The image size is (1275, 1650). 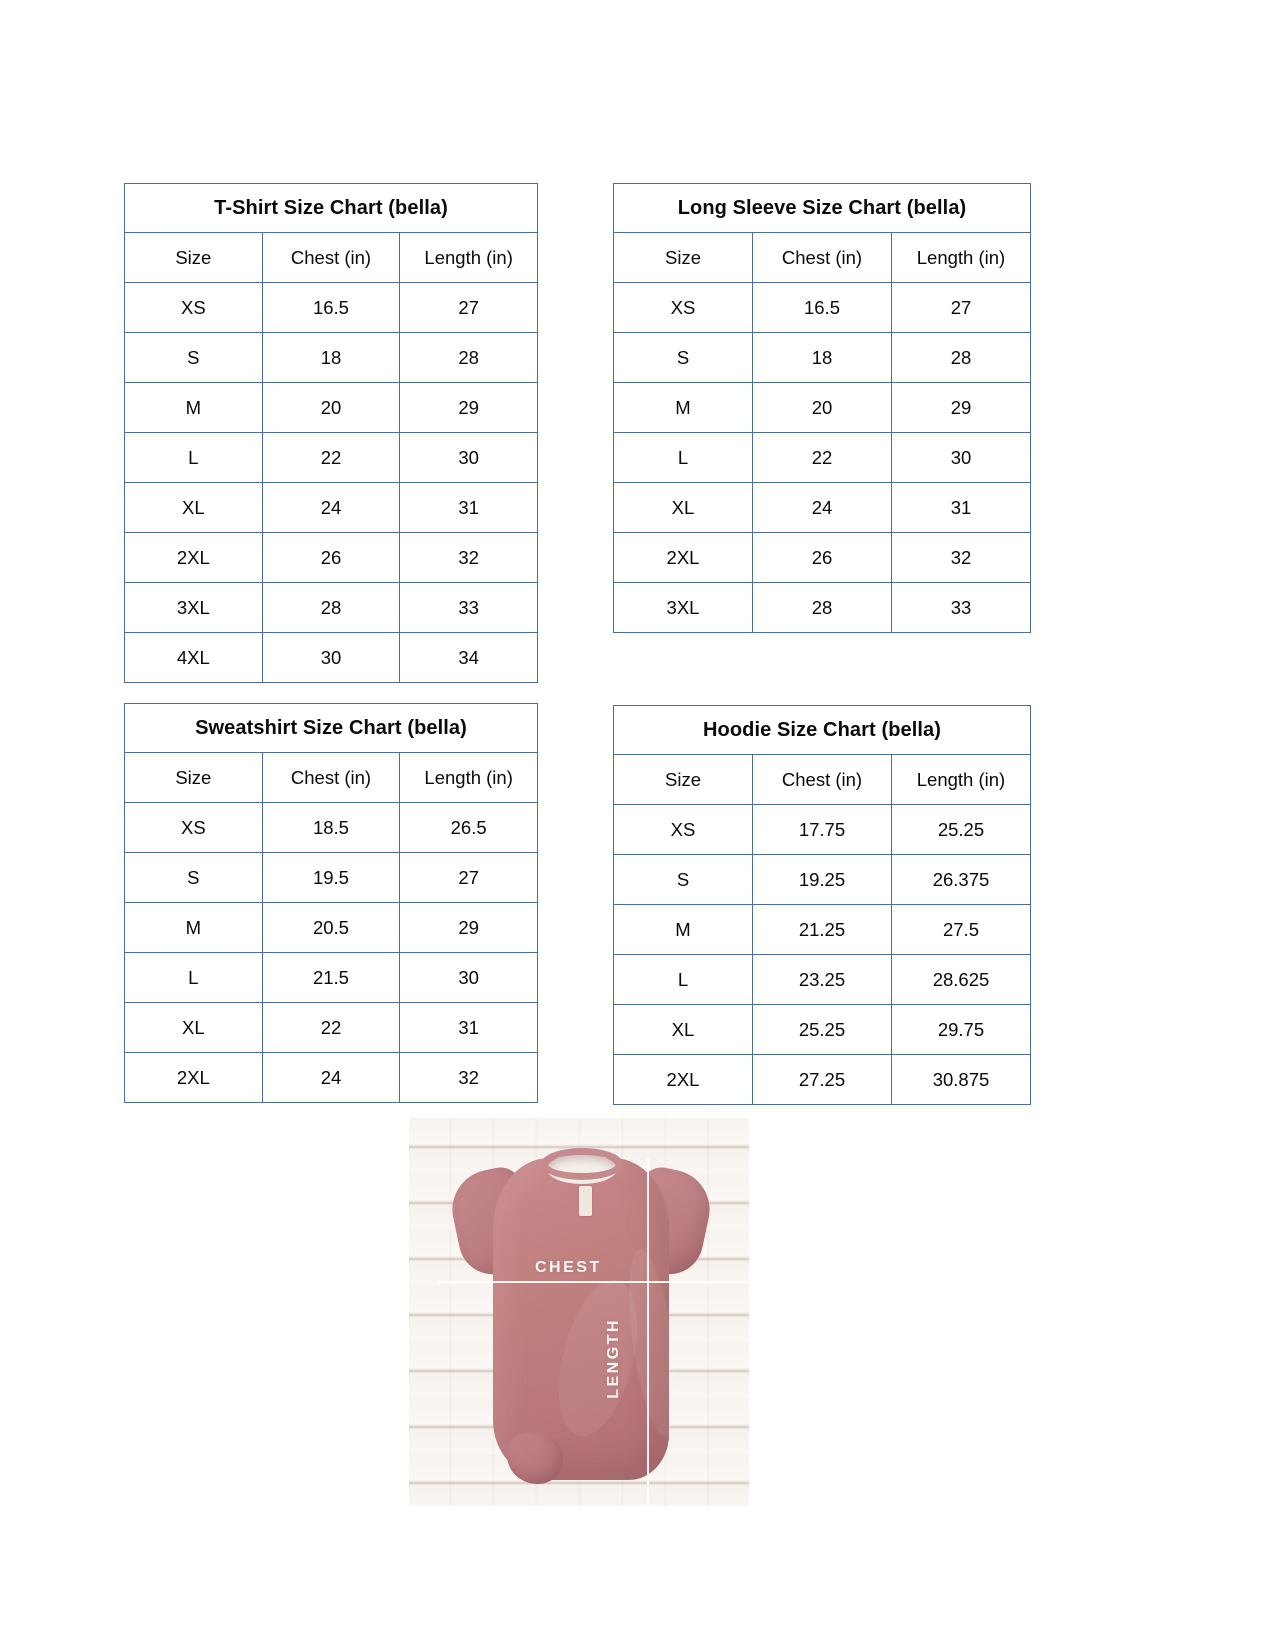 What do you see at coordinates (331, 827) in the screenshot?
I see `chest-cell: 18.5` at bounding box center [331, 827].